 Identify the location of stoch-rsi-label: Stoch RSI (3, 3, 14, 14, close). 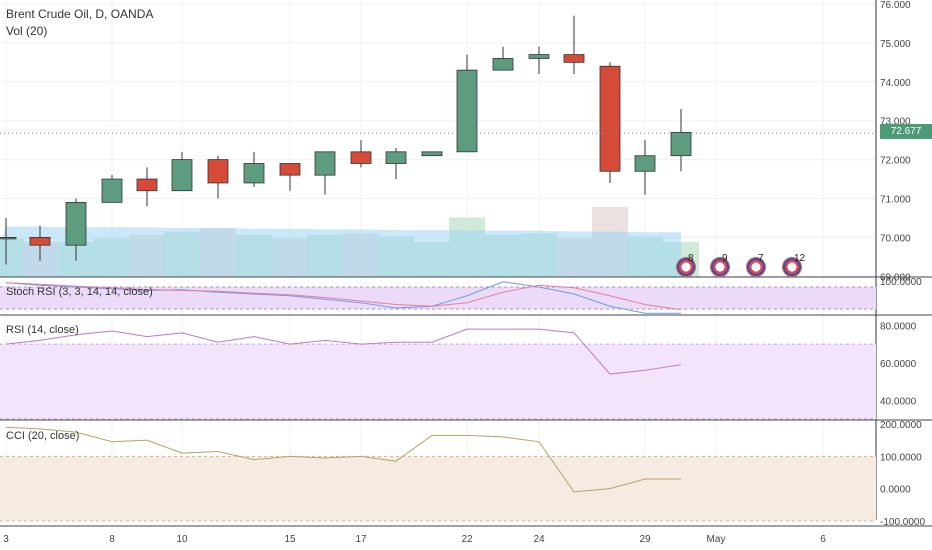
(79, 292).